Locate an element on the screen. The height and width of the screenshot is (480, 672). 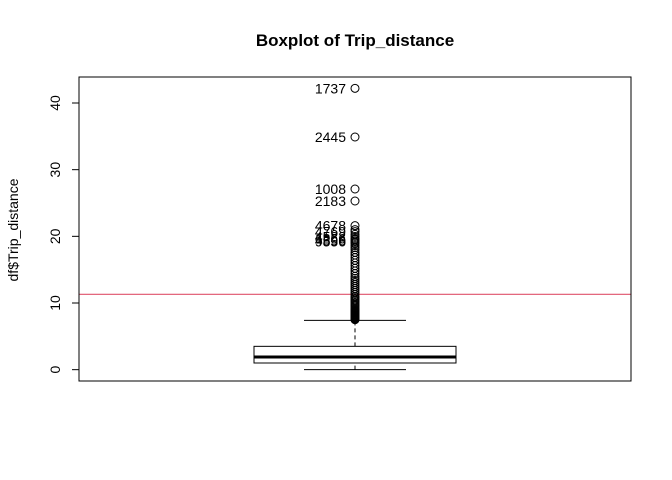
y-tick-label: 40 is located at coordinates (55, 103).